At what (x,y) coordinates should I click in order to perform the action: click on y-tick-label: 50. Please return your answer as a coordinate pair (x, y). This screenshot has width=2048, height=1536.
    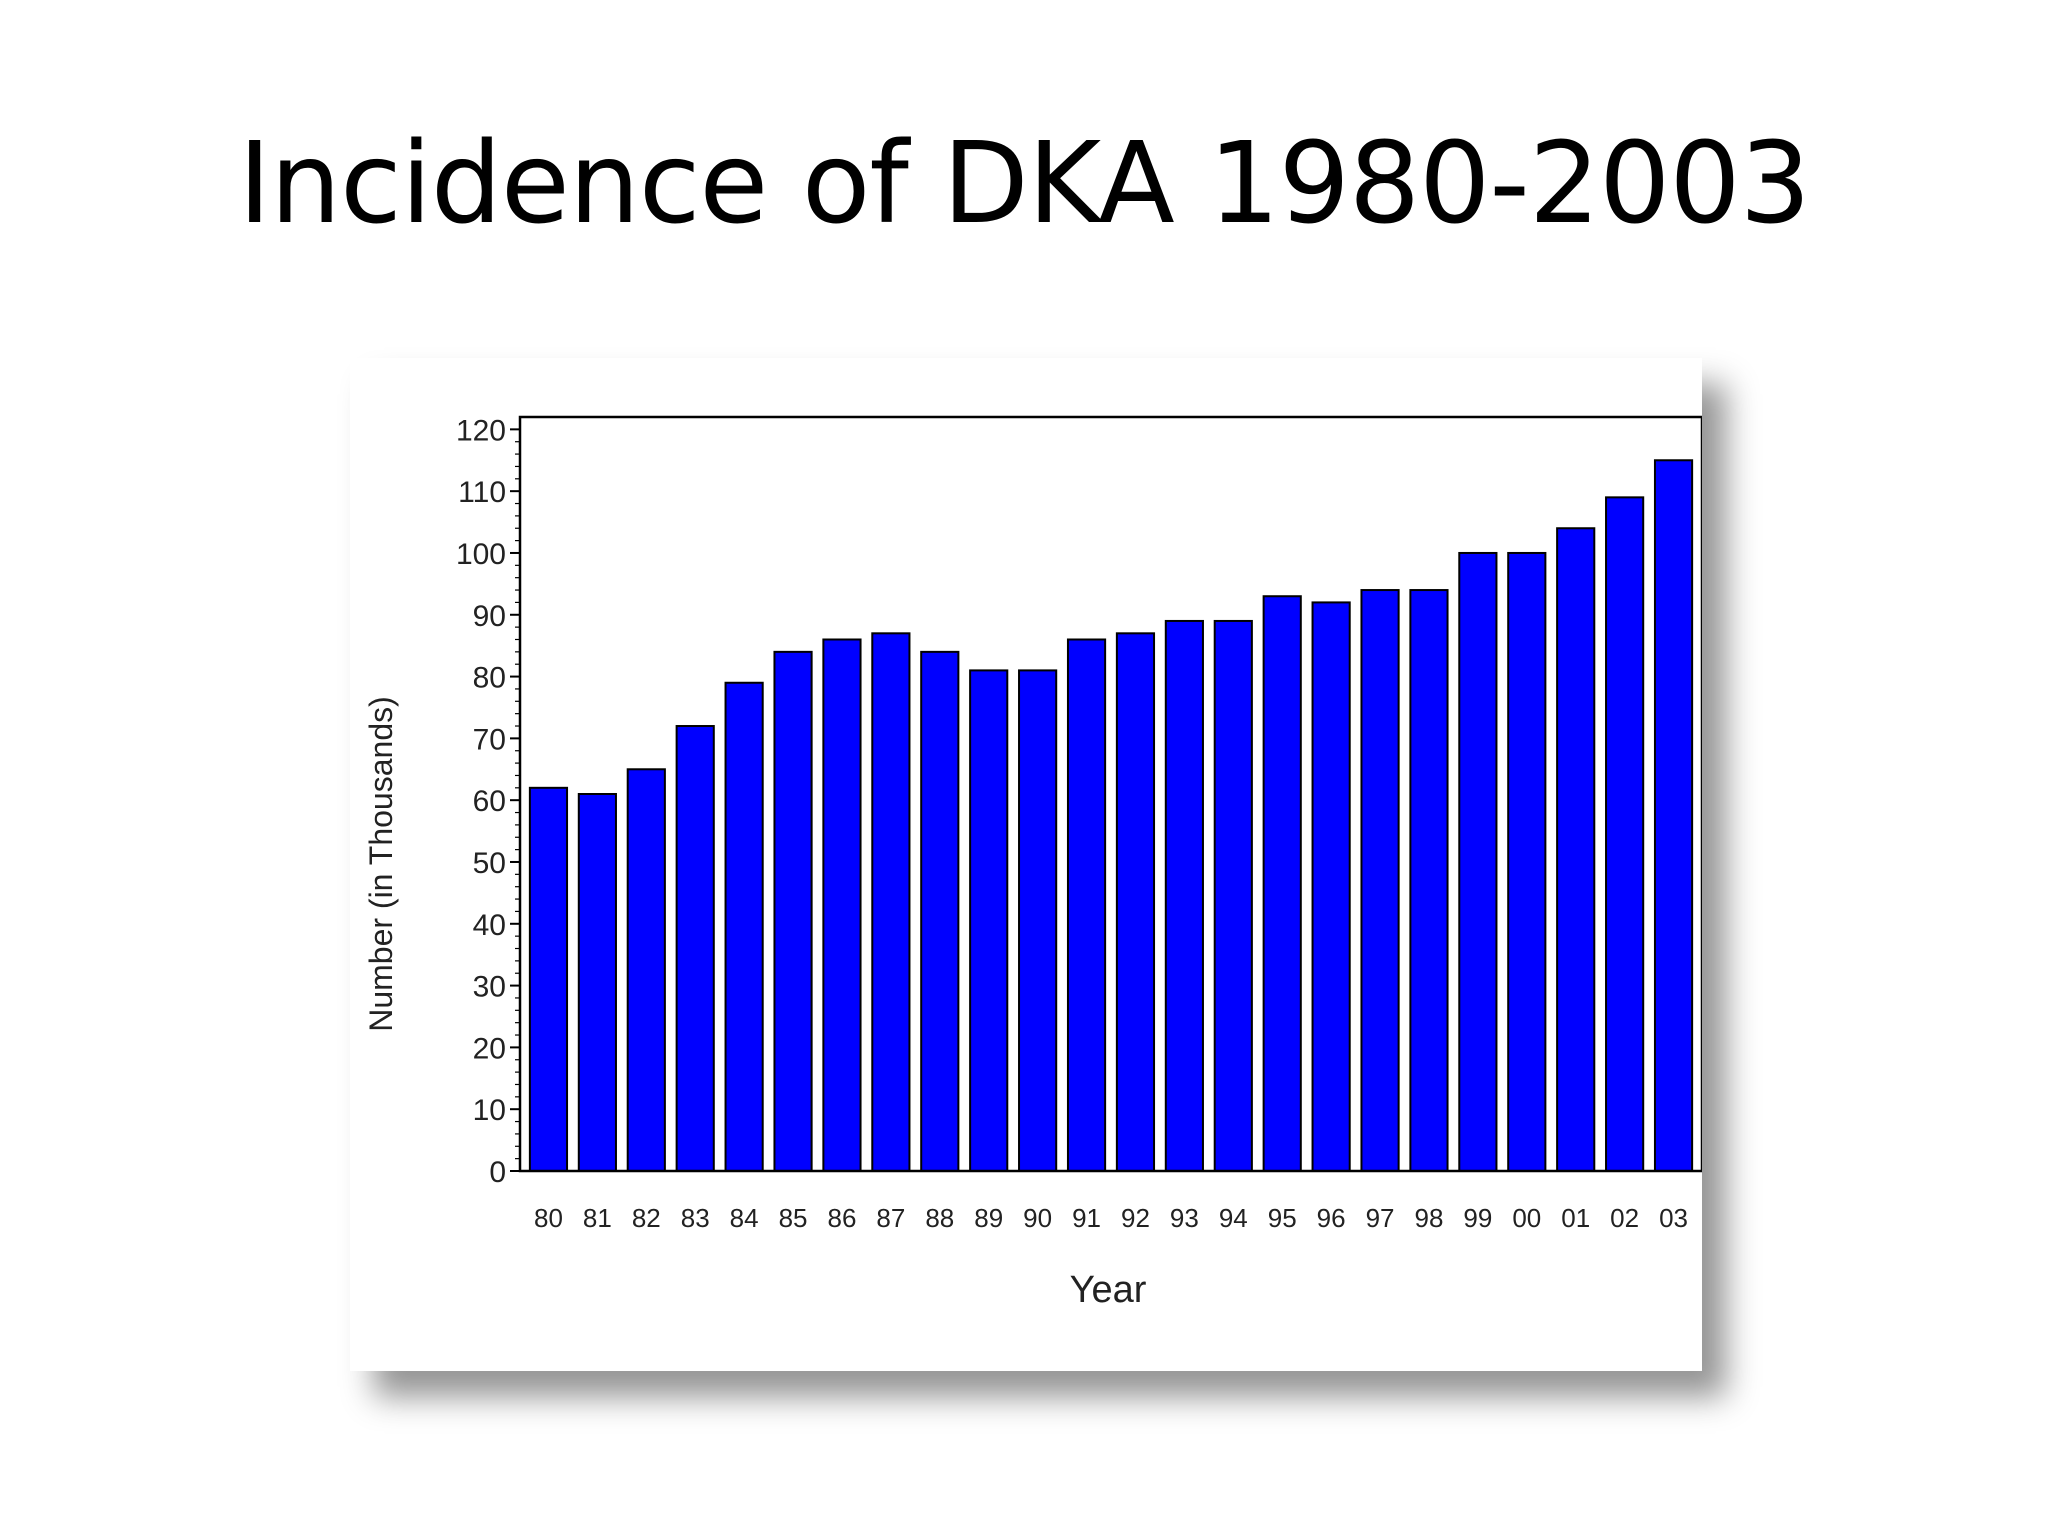
    Looking at the image, I should click on (489, 863).